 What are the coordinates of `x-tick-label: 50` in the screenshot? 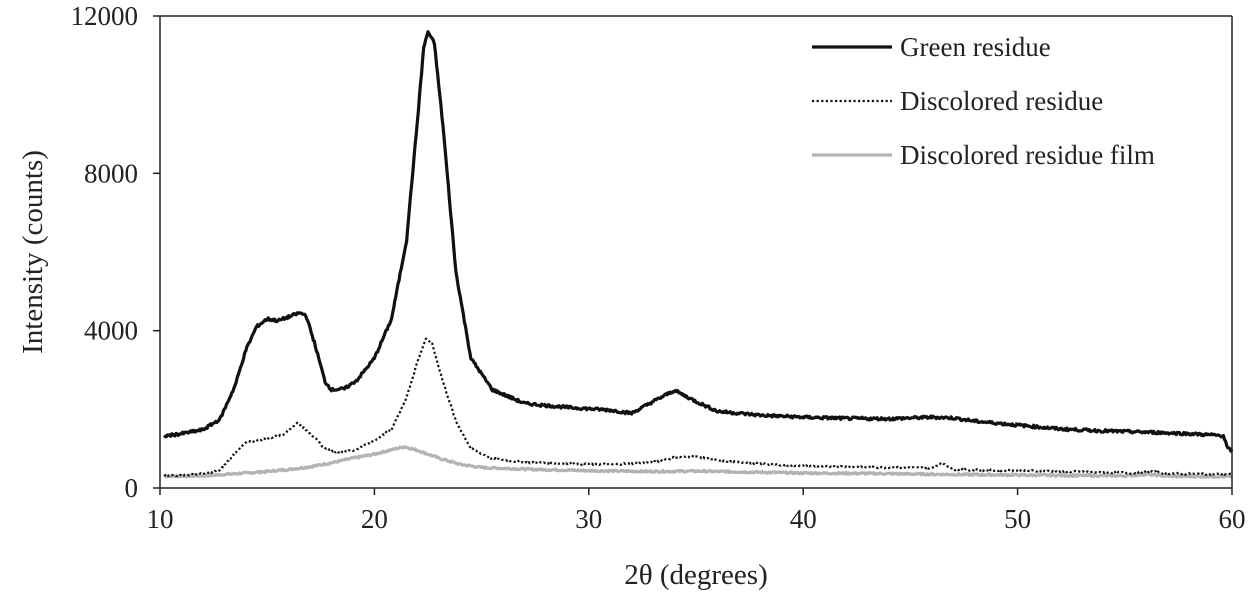 It's located at (1017, 519).